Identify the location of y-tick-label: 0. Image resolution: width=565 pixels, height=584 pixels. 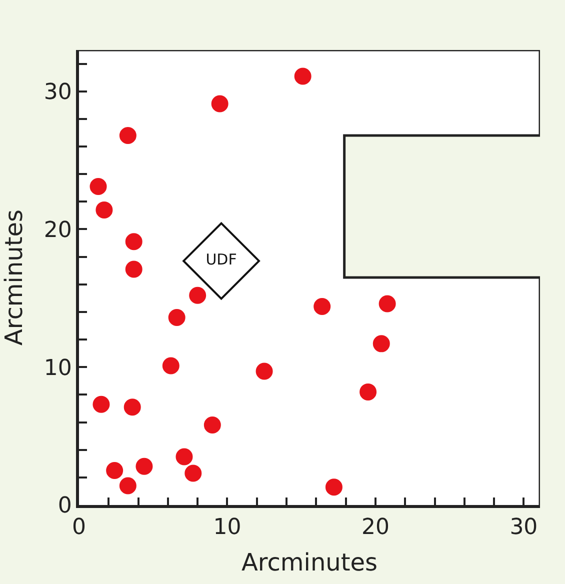
(65, 506).